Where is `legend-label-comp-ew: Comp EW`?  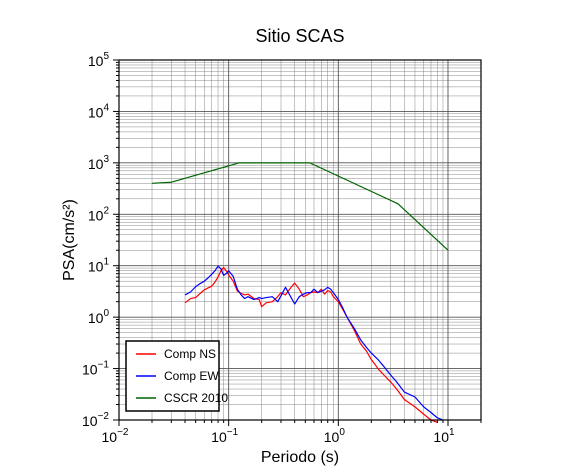
legend-label-comp-ew: Comp EW is located at coordinates (191, 376).